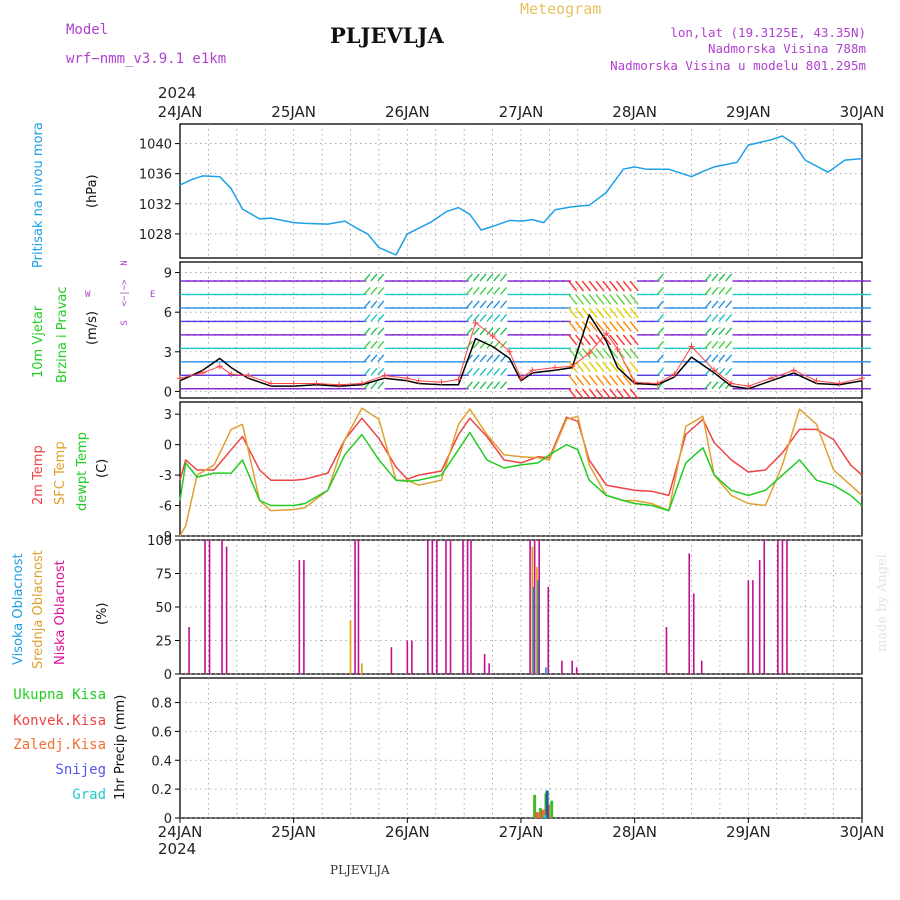 This screenshot has width=900, height=900. Describe the element at coordinates (155, 175) in the screenshot. I see `pressure-ytick-label: 1036` at that location.